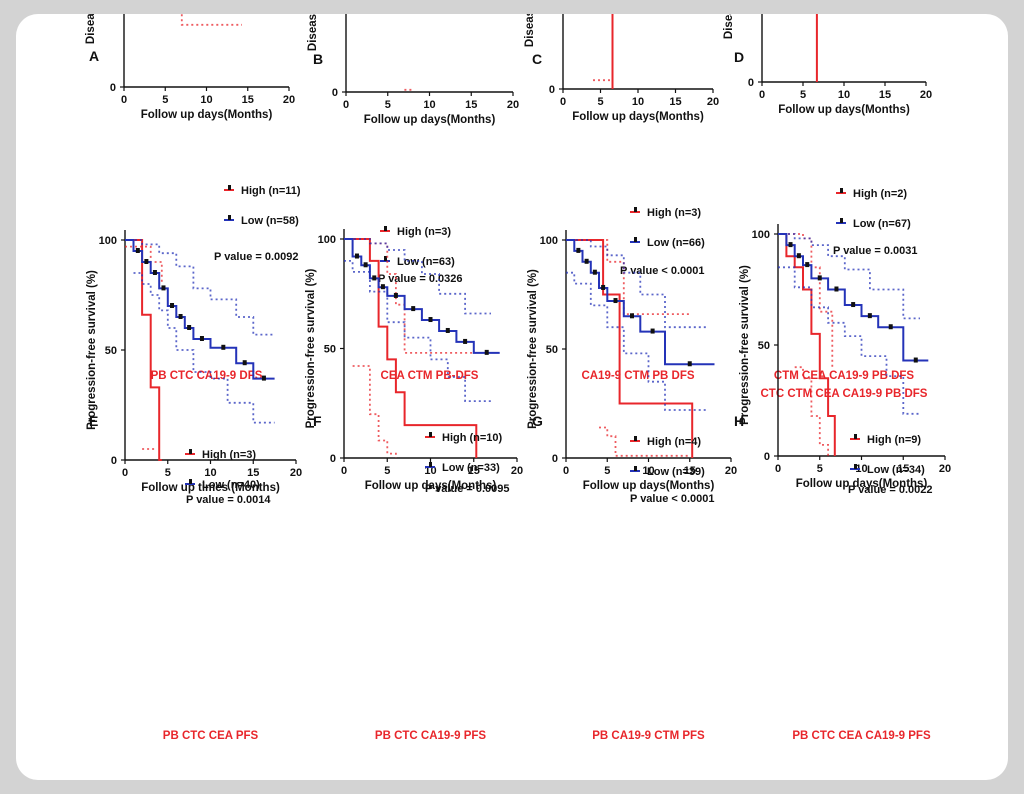  I want to click on p-value: P value < 0.0001, so click(672, 499).